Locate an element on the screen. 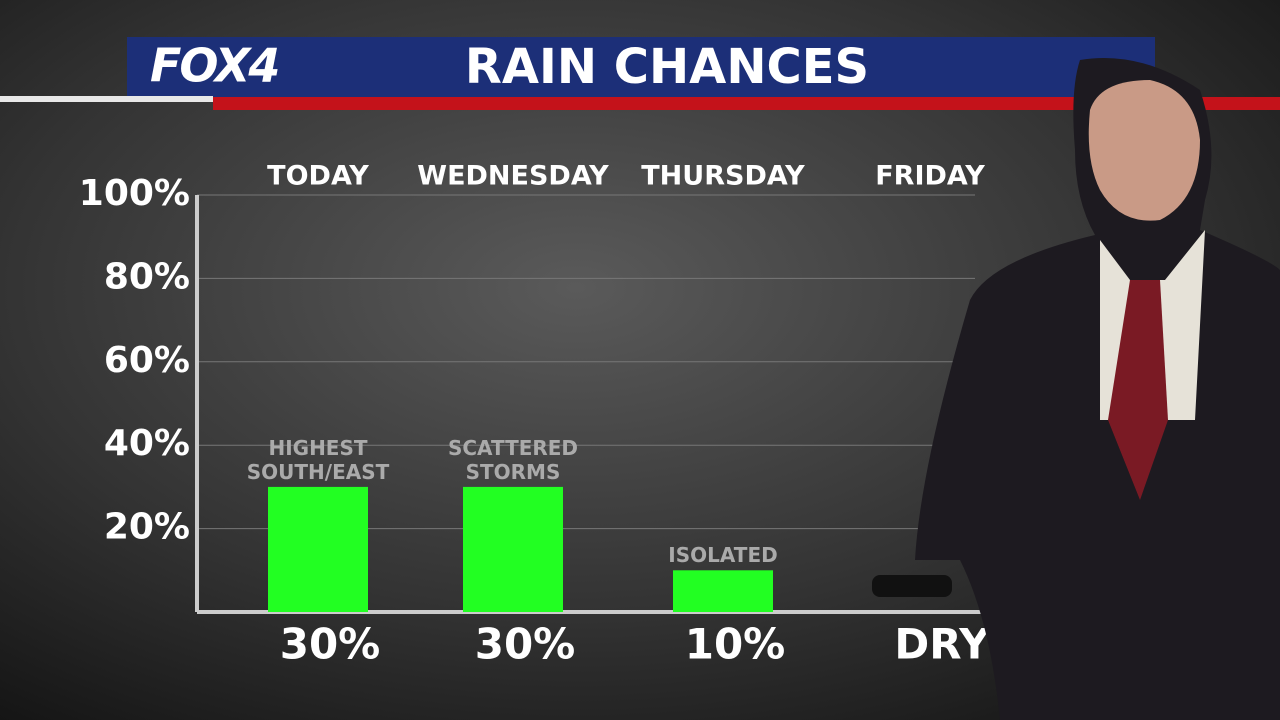 The width and height of the screenshot is (1280, 720). header-line is located at coordinates (106, 99).